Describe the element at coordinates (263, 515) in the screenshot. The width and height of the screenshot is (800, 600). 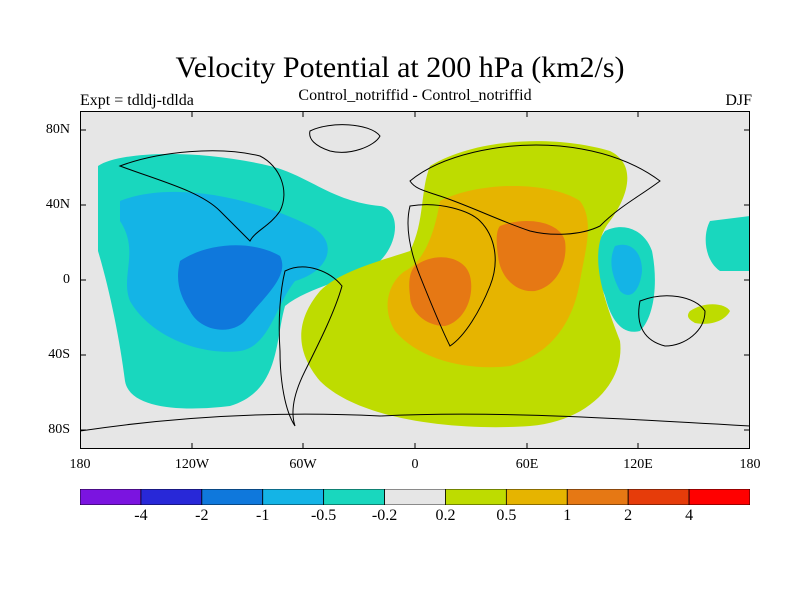
I see `colorbar-tick-label: -1` at that location.